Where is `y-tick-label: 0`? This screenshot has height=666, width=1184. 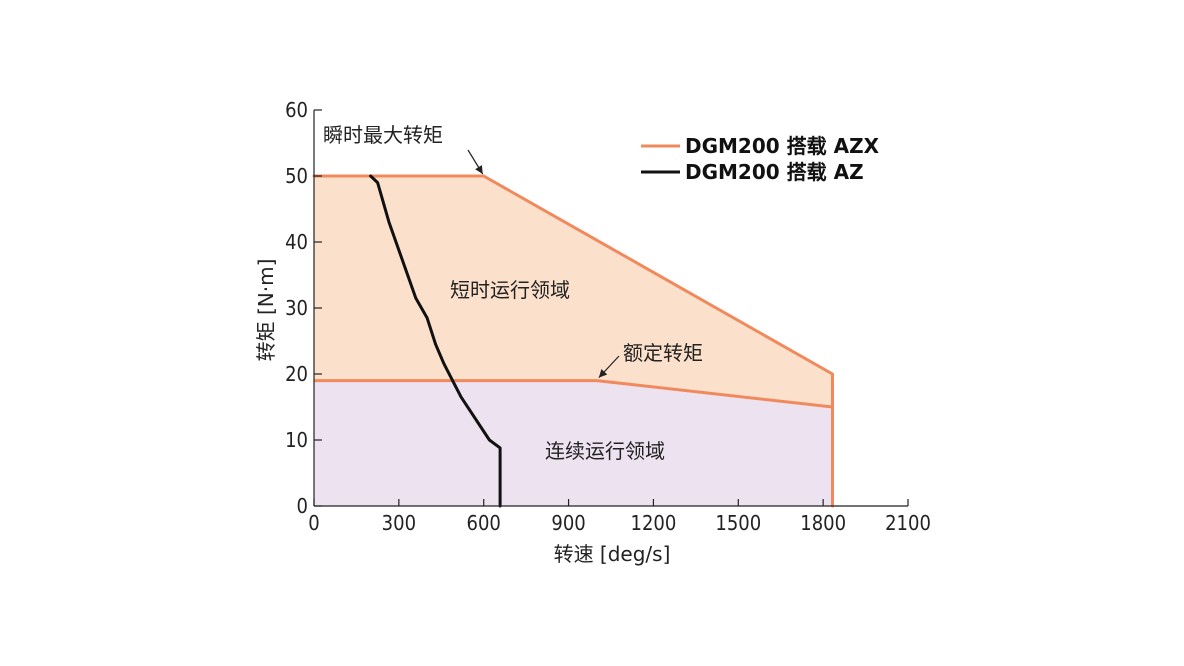
y-tick-label: 0 is located at coordinates (302, 506).